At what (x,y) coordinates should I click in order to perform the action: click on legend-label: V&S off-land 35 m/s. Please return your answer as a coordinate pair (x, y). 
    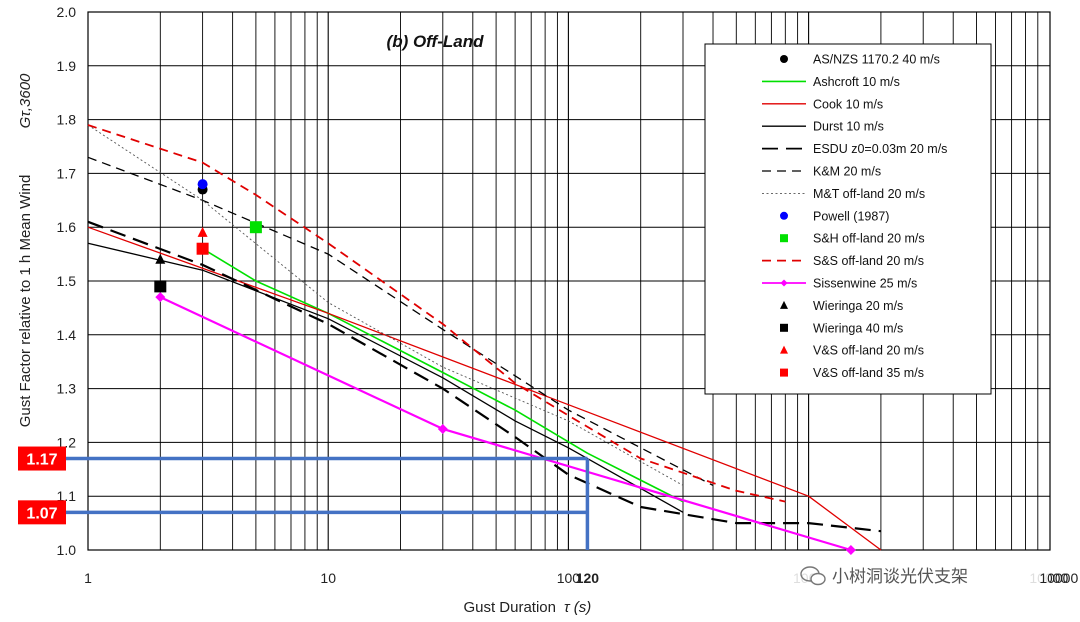
    Looking at the image, I should click on (868, 373).